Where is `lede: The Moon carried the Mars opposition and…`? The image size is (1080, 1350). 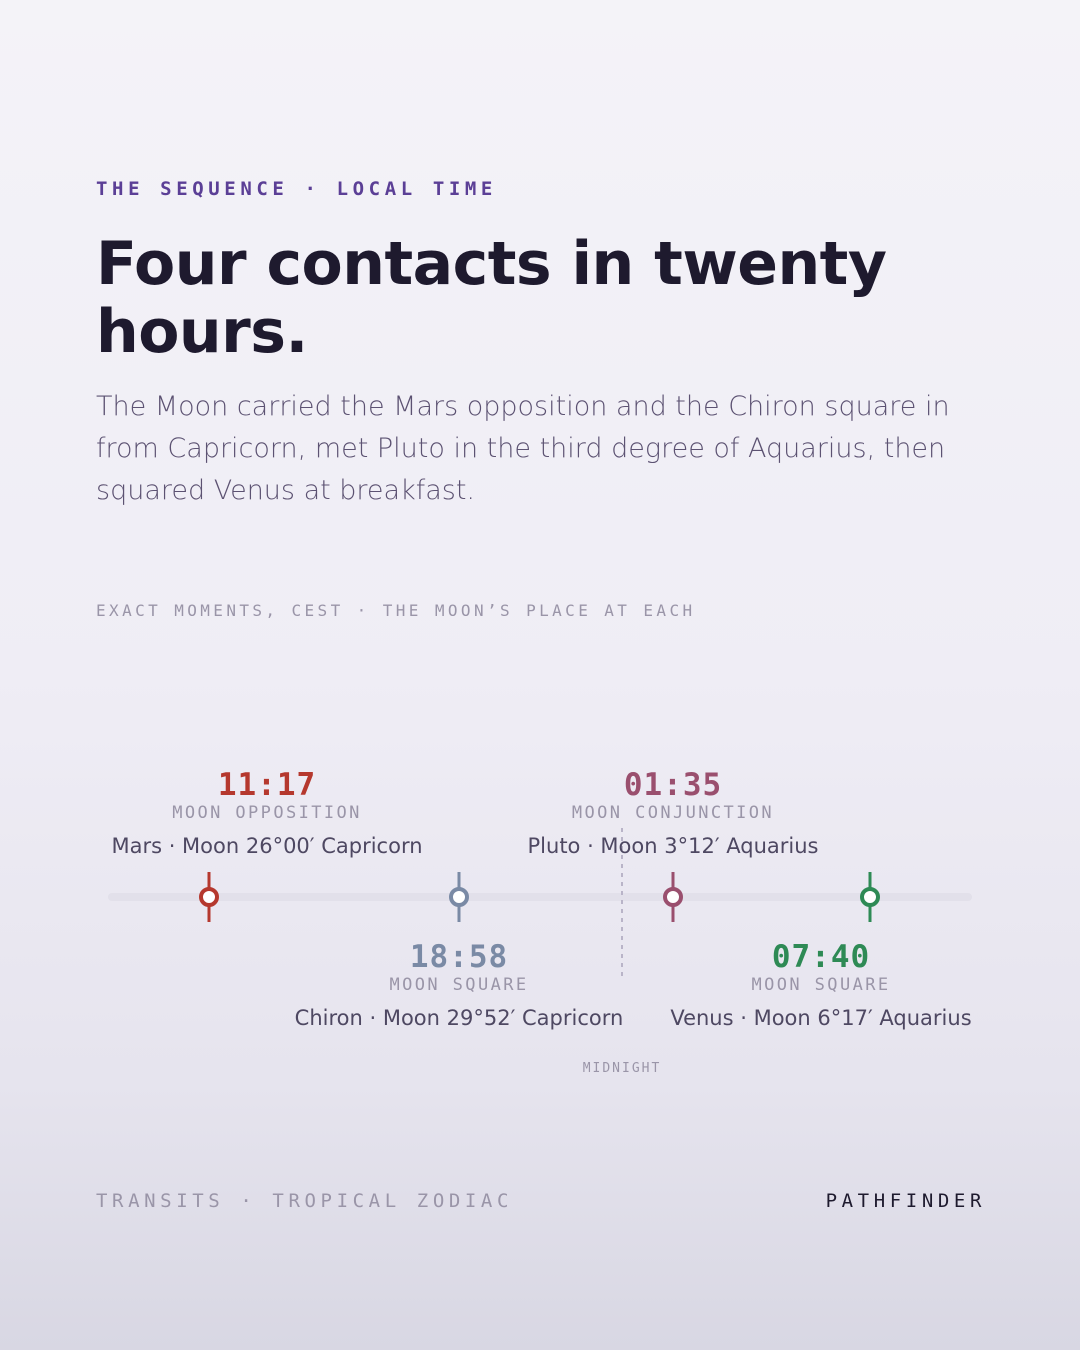
lede: The Moon carried the Mars opposition and… is located at coordinates (523, 448).